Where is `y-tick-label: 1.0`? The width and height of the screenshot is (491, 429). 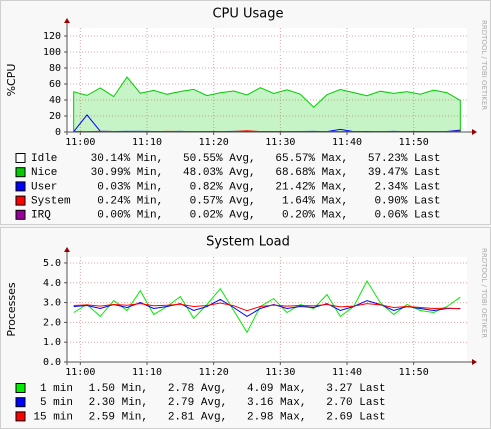 y-tick-label: 1.0 is located at coordinates (52, 342).